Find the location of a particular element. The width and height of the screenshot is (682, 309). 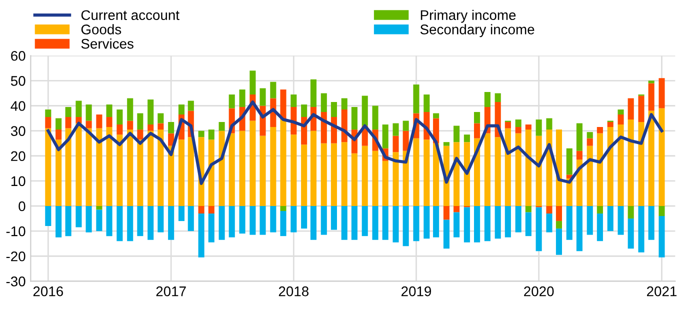

legend-label: Goods is located at coordinates (101, 29).